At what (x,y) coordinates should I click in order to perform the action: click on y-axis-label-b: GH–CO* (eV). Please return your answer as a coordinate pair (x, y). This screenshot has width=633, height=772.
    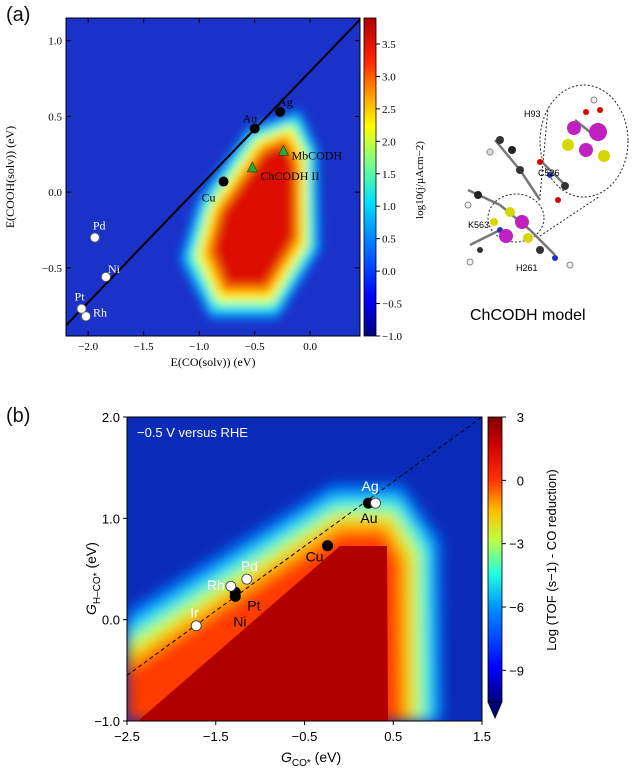
    Looking at the image, I should click on (93, 578).